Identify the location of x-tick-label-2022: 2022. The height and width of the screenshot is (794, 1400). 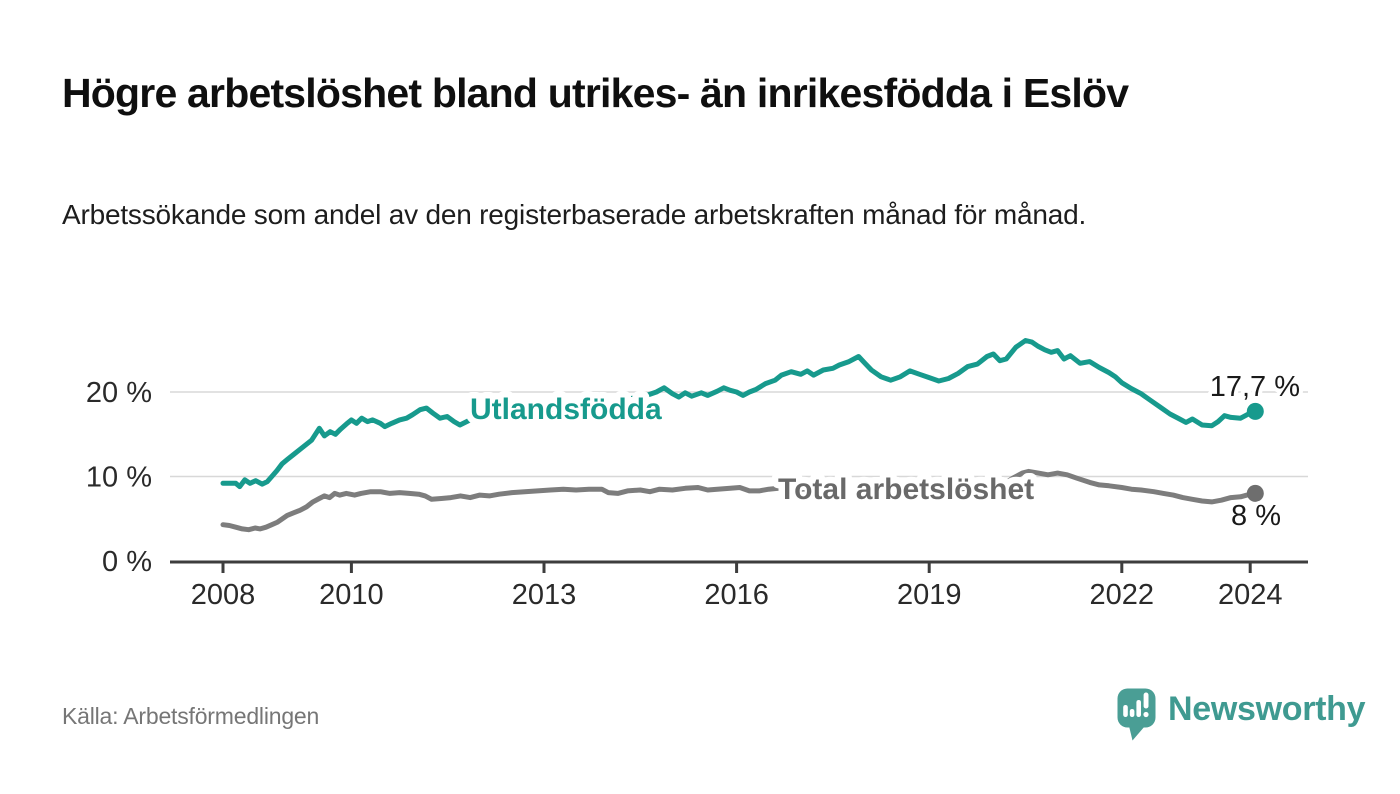
(1122, 595).